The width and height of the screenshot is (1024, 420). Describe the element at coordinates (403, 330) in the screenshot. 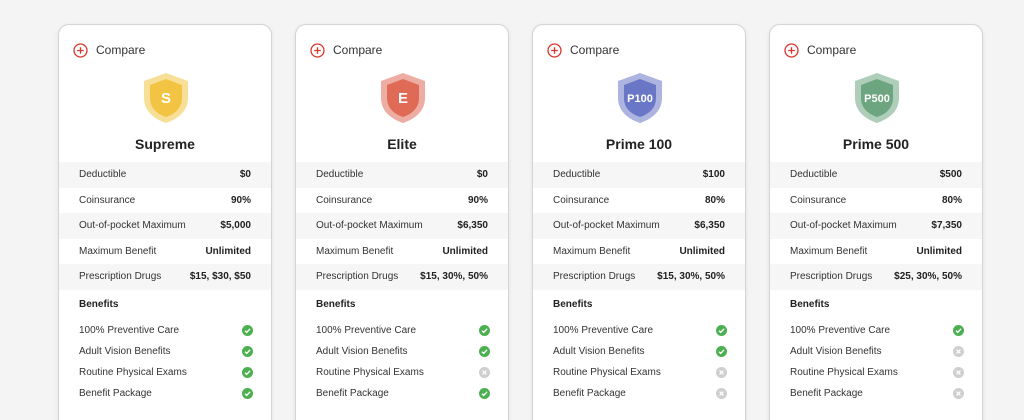

I see `benefit-row: 100% Preventive Care` at that location.